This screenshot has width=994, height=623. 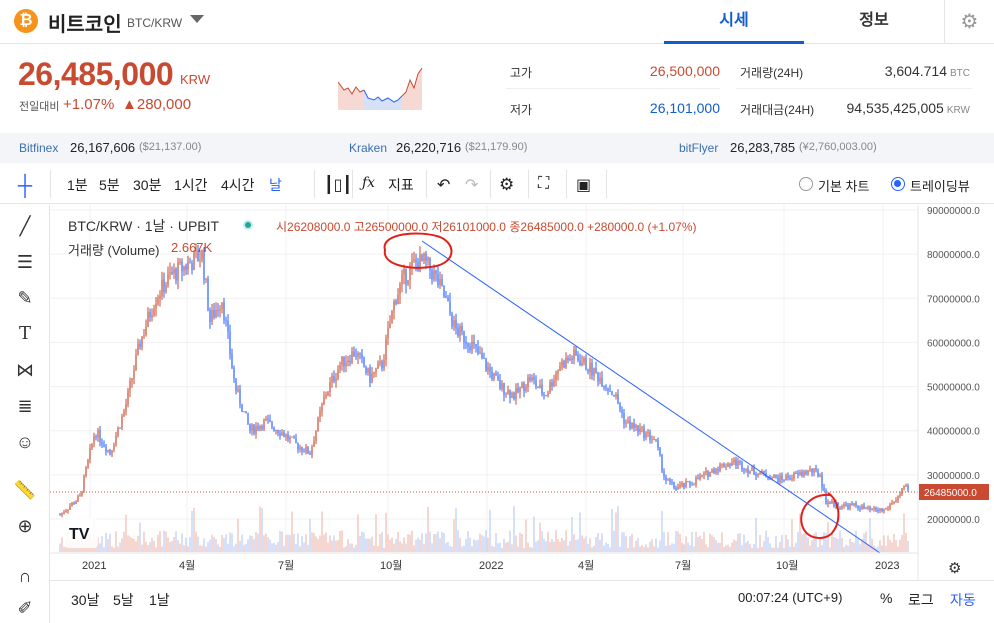 I want to click on trend-line-icon: ╱, so click(x=25, y=226).